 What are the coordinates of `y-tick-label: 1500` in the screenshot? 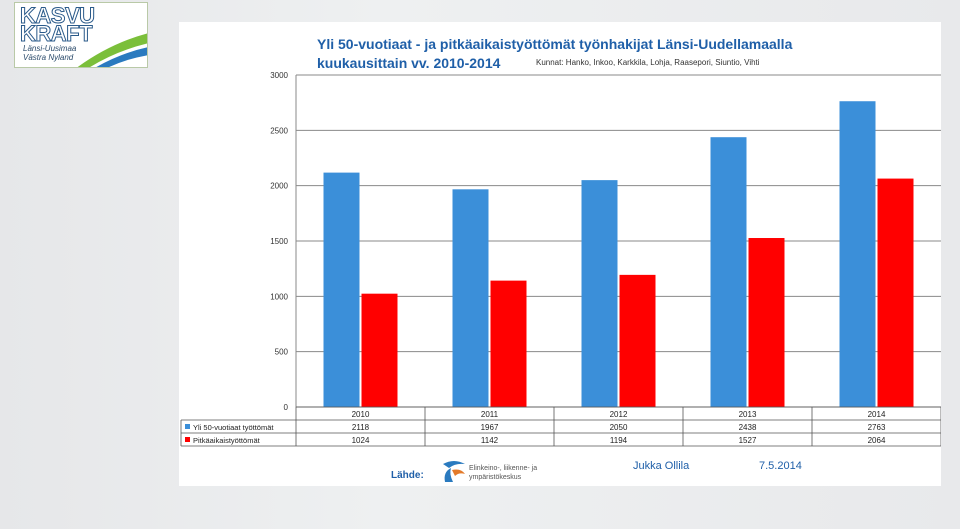 It's located at (279, 241).